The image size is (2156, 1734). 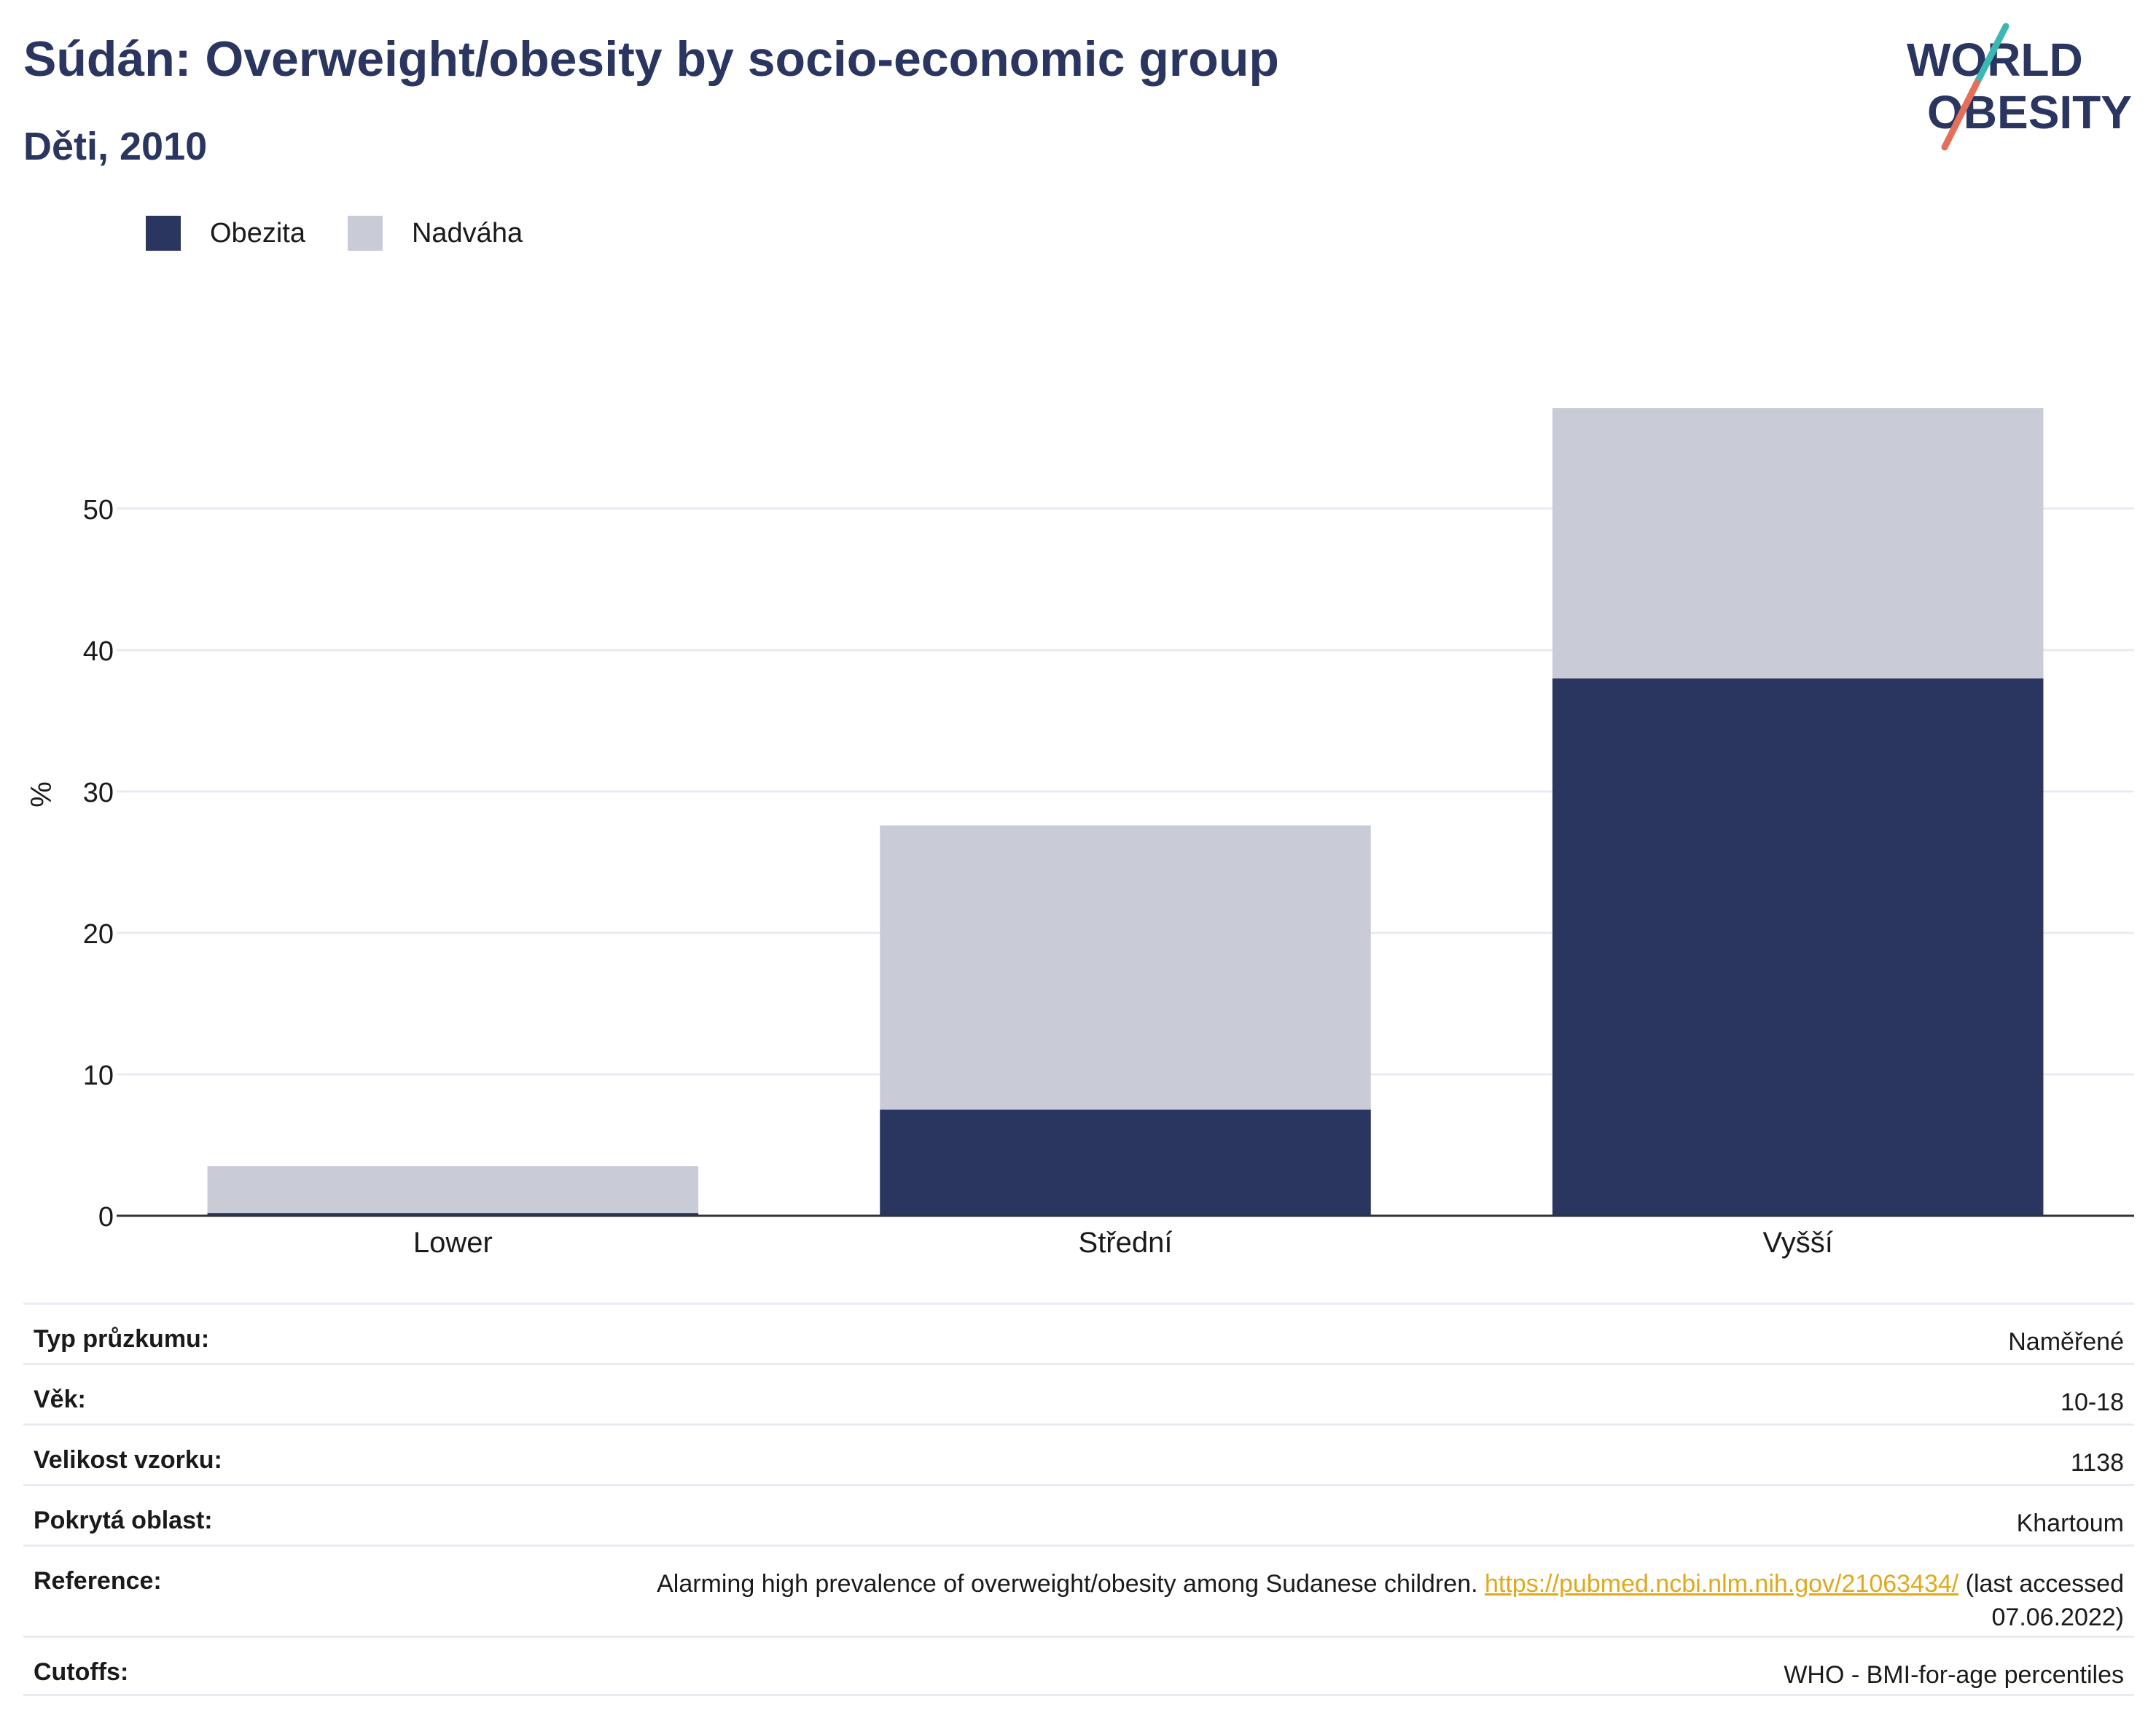 I want to click on info-row-sample-size: Velikost vzorku: 1138, so click(x=1079, y=1453).